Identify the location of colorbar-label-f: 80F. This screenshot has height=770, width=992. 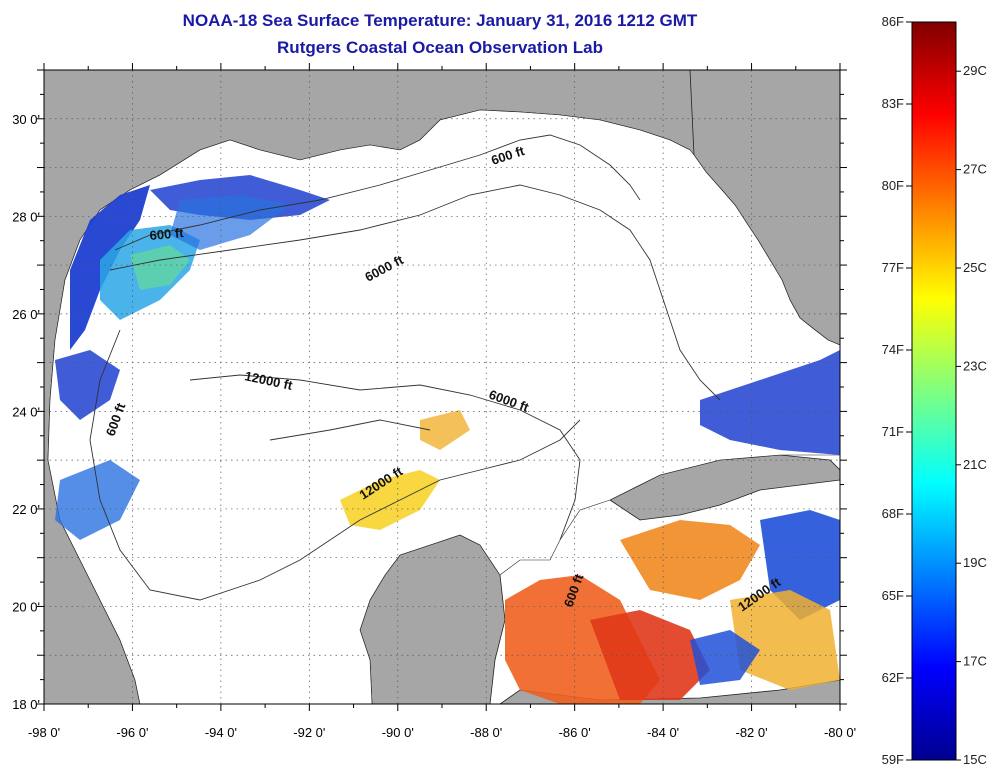
(893, 185).